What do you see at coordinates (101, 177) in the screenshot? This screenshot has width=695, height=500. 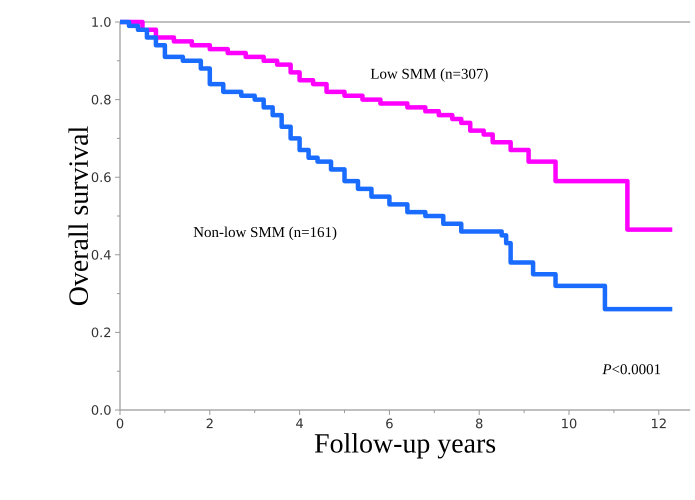 I see `y-tick-label: 0.6` at bounding box center [101, 177].